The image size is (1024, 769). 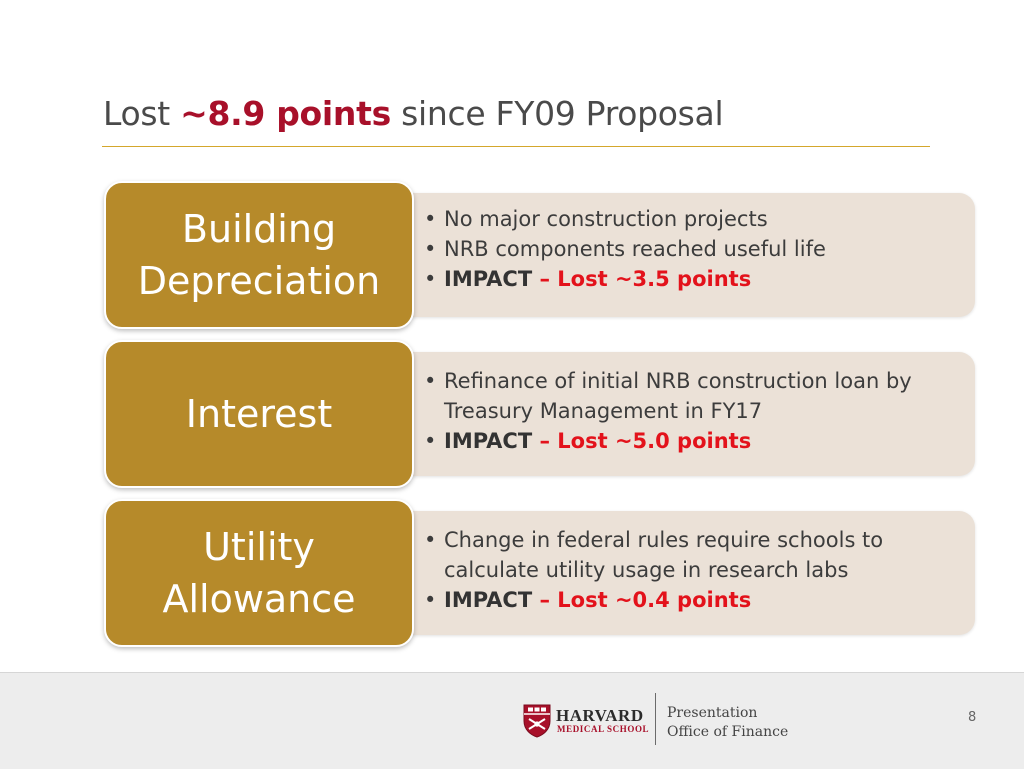 What do you see at coordinates (655, 719) in the screenshot?
I see `footer-divider` at bounding box center [655, 719].